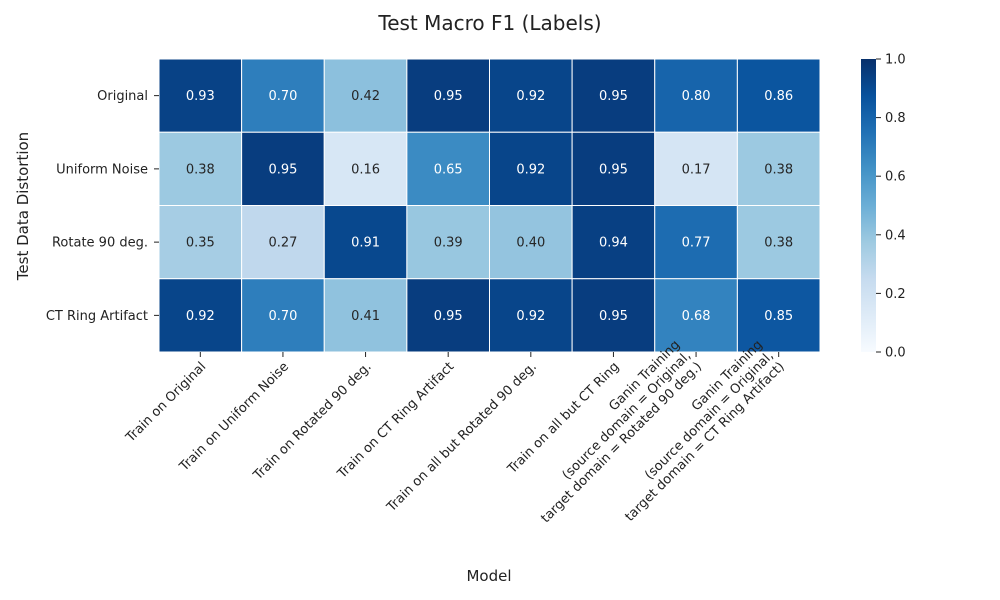 Image resolution: width=1000 pixels, height=600 pixels. What do you see at coordinates (778, 316) in the screenshot?
I see `cell-value-label: 0.85` at bounding box center [778, 316].